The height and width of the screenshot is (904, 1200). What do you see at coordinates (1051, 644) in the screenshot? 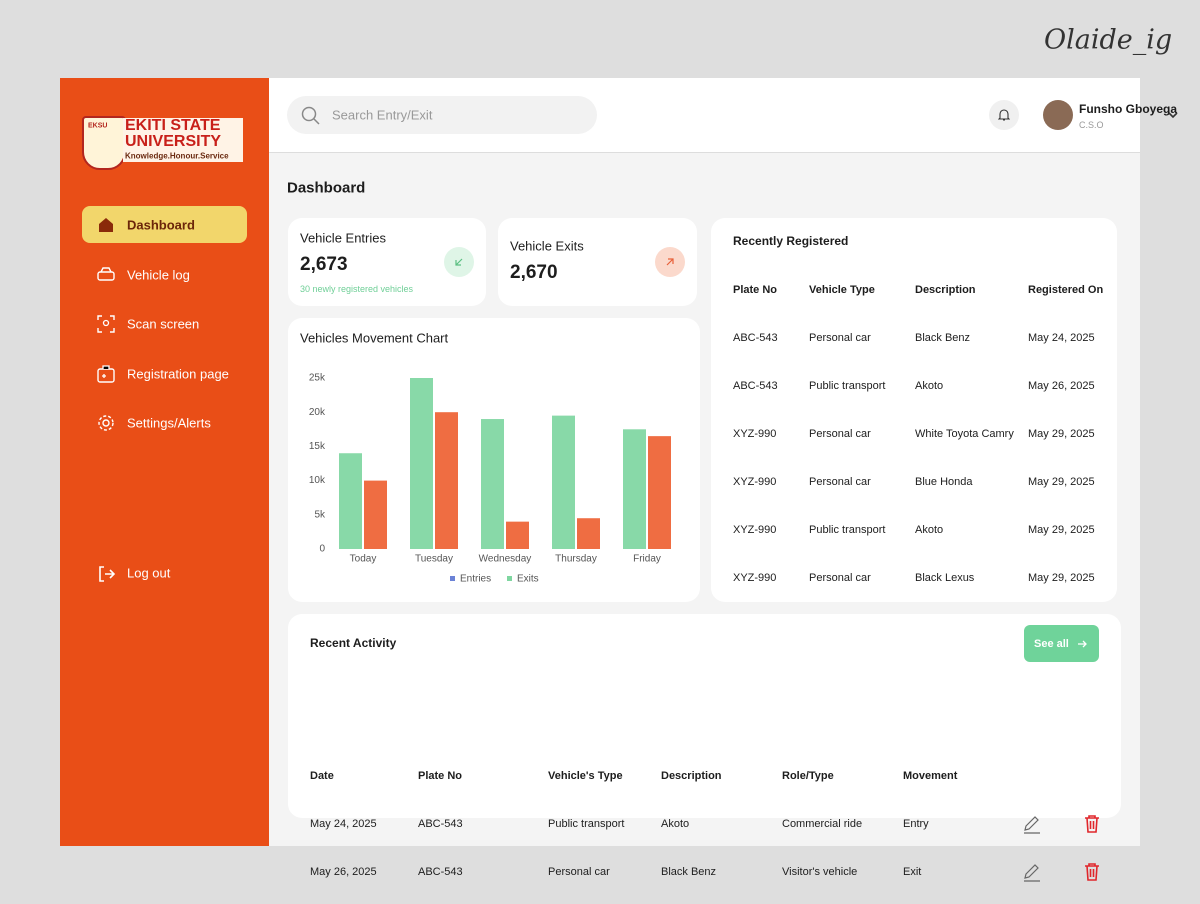
I see `button-label: See all` at bounding box center [1051, 644].